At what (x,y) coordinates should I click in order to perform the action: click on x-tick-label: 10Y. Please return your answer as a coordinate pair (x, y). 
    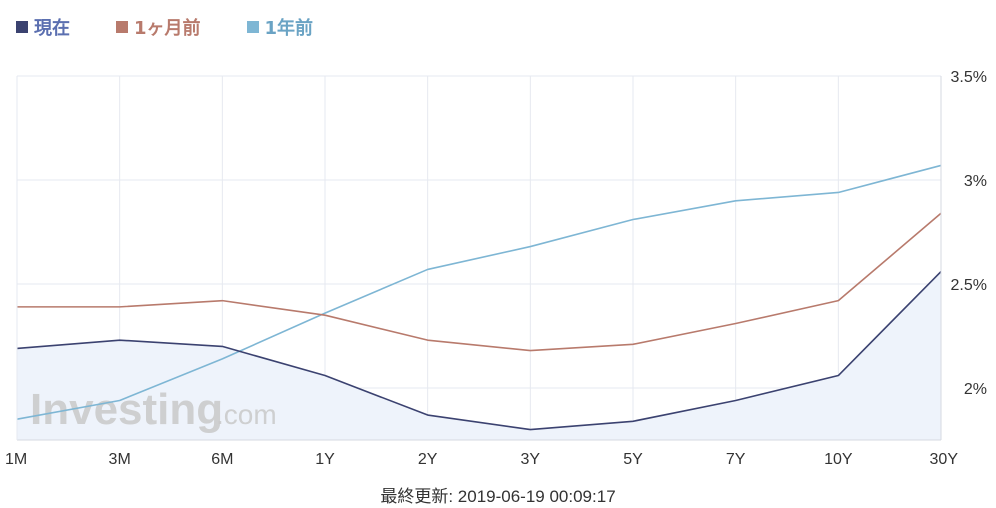
    Looking at the image, I should click on (838, 459).